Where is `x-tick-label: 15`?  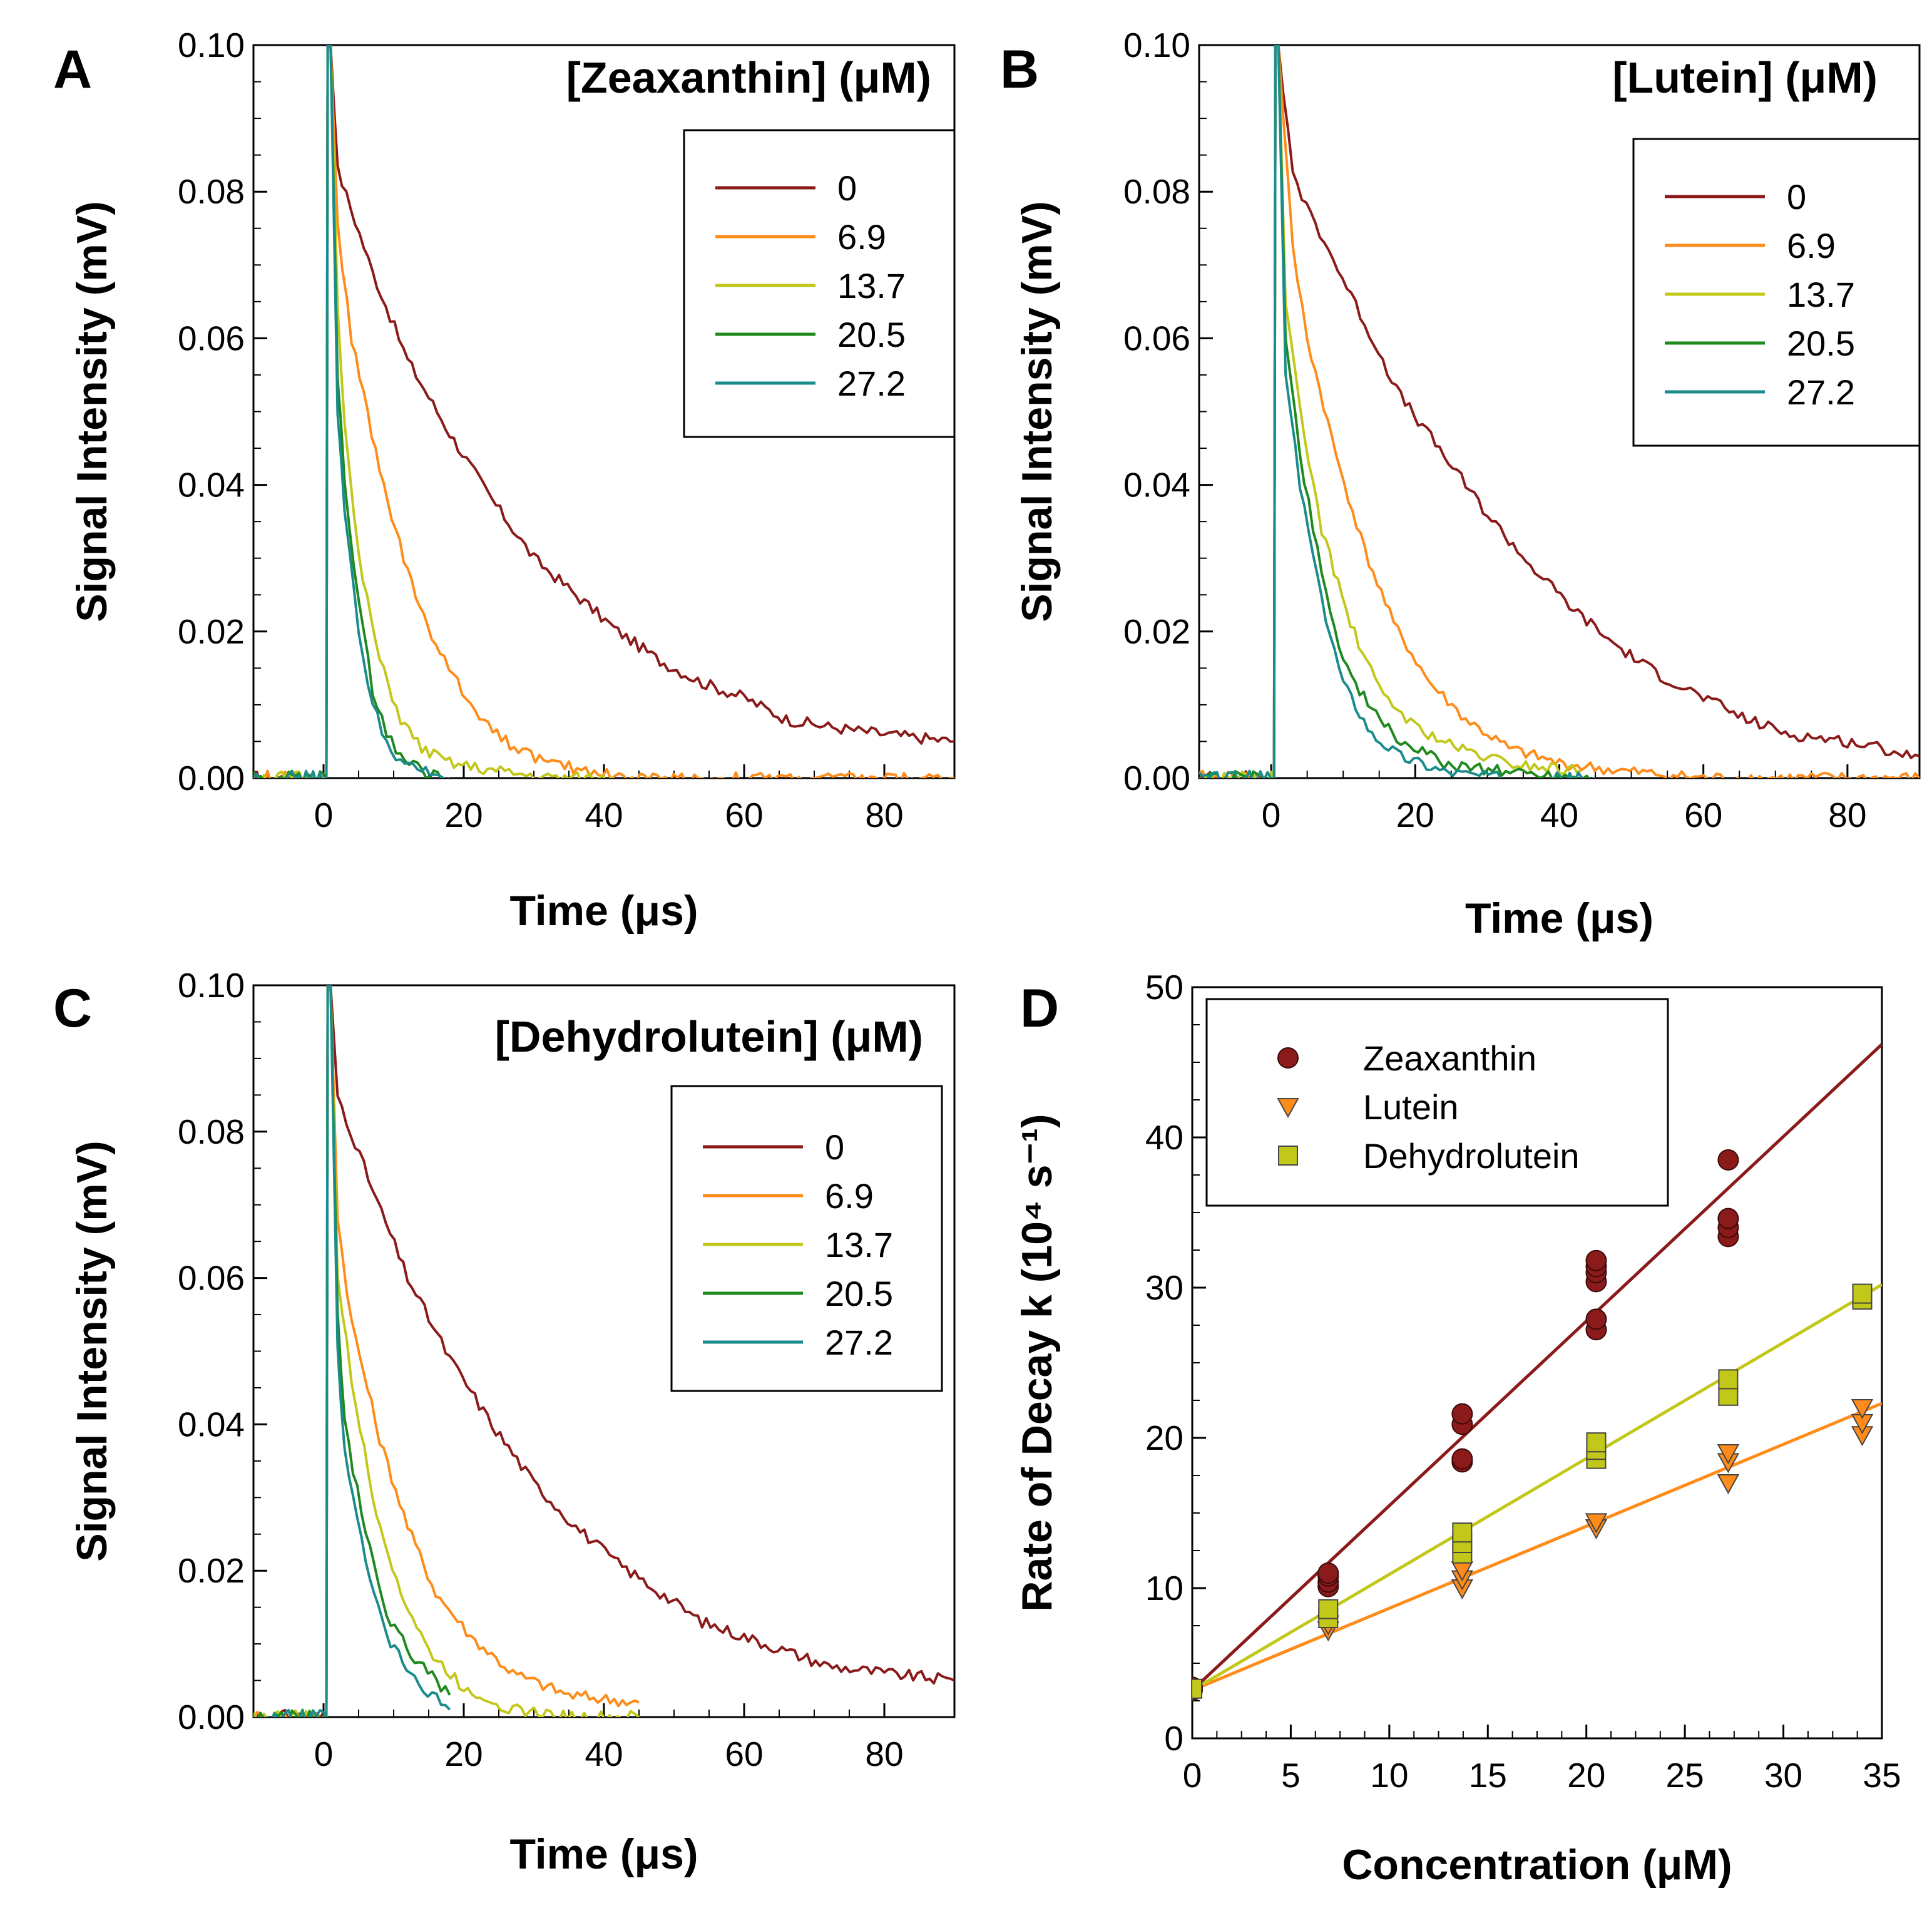
x-tick-label: 15 is located at coordinates (1488, 1775).